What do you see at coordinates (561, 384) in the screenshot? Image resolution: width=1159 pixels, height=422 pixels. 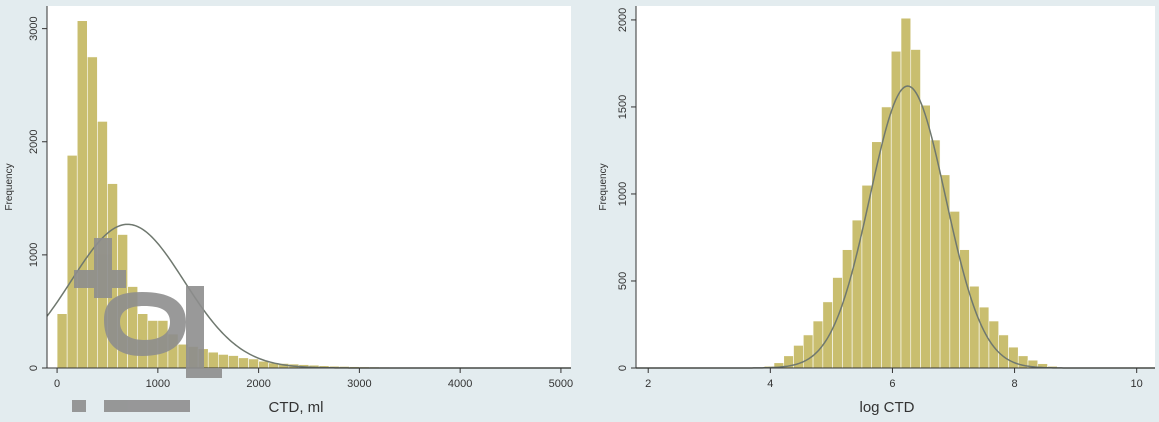 I see `left-x-tick-label: 5000` at bounding box center [561, 384].